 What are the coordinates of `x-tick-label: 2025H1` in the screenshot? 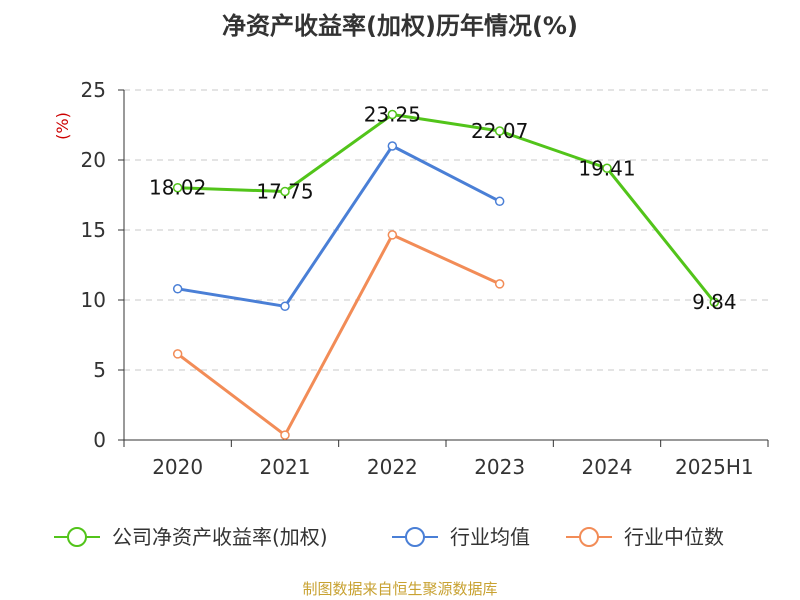 It's located at (714, 467).